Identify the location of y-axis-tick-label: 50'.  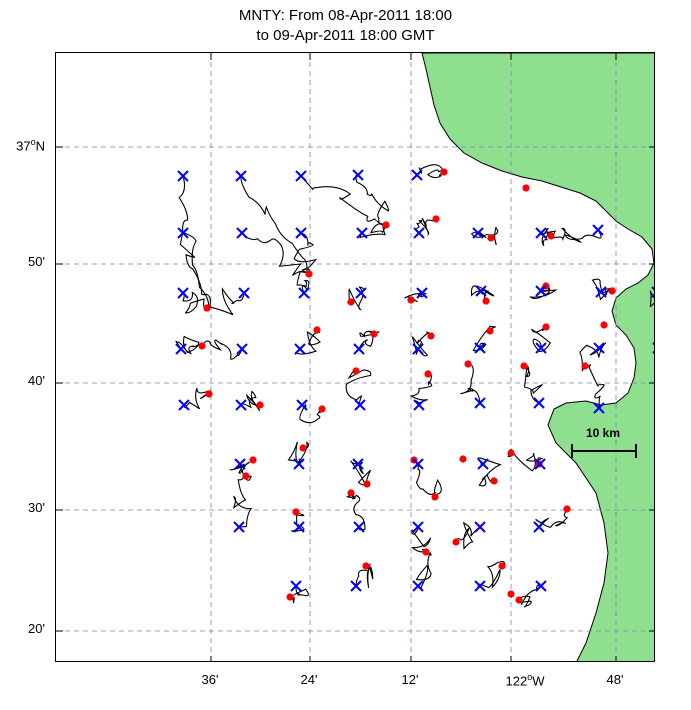
(36, 261).